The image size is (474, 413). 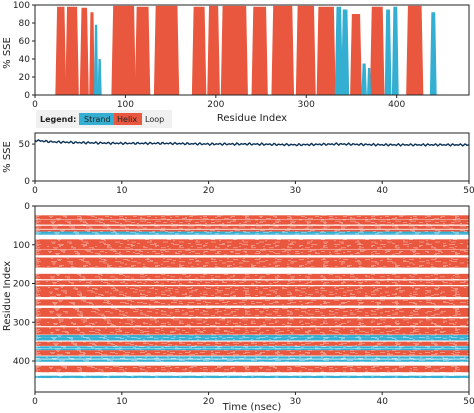 I want to click on legend-swatch-helix, so click(x=128, y=119).